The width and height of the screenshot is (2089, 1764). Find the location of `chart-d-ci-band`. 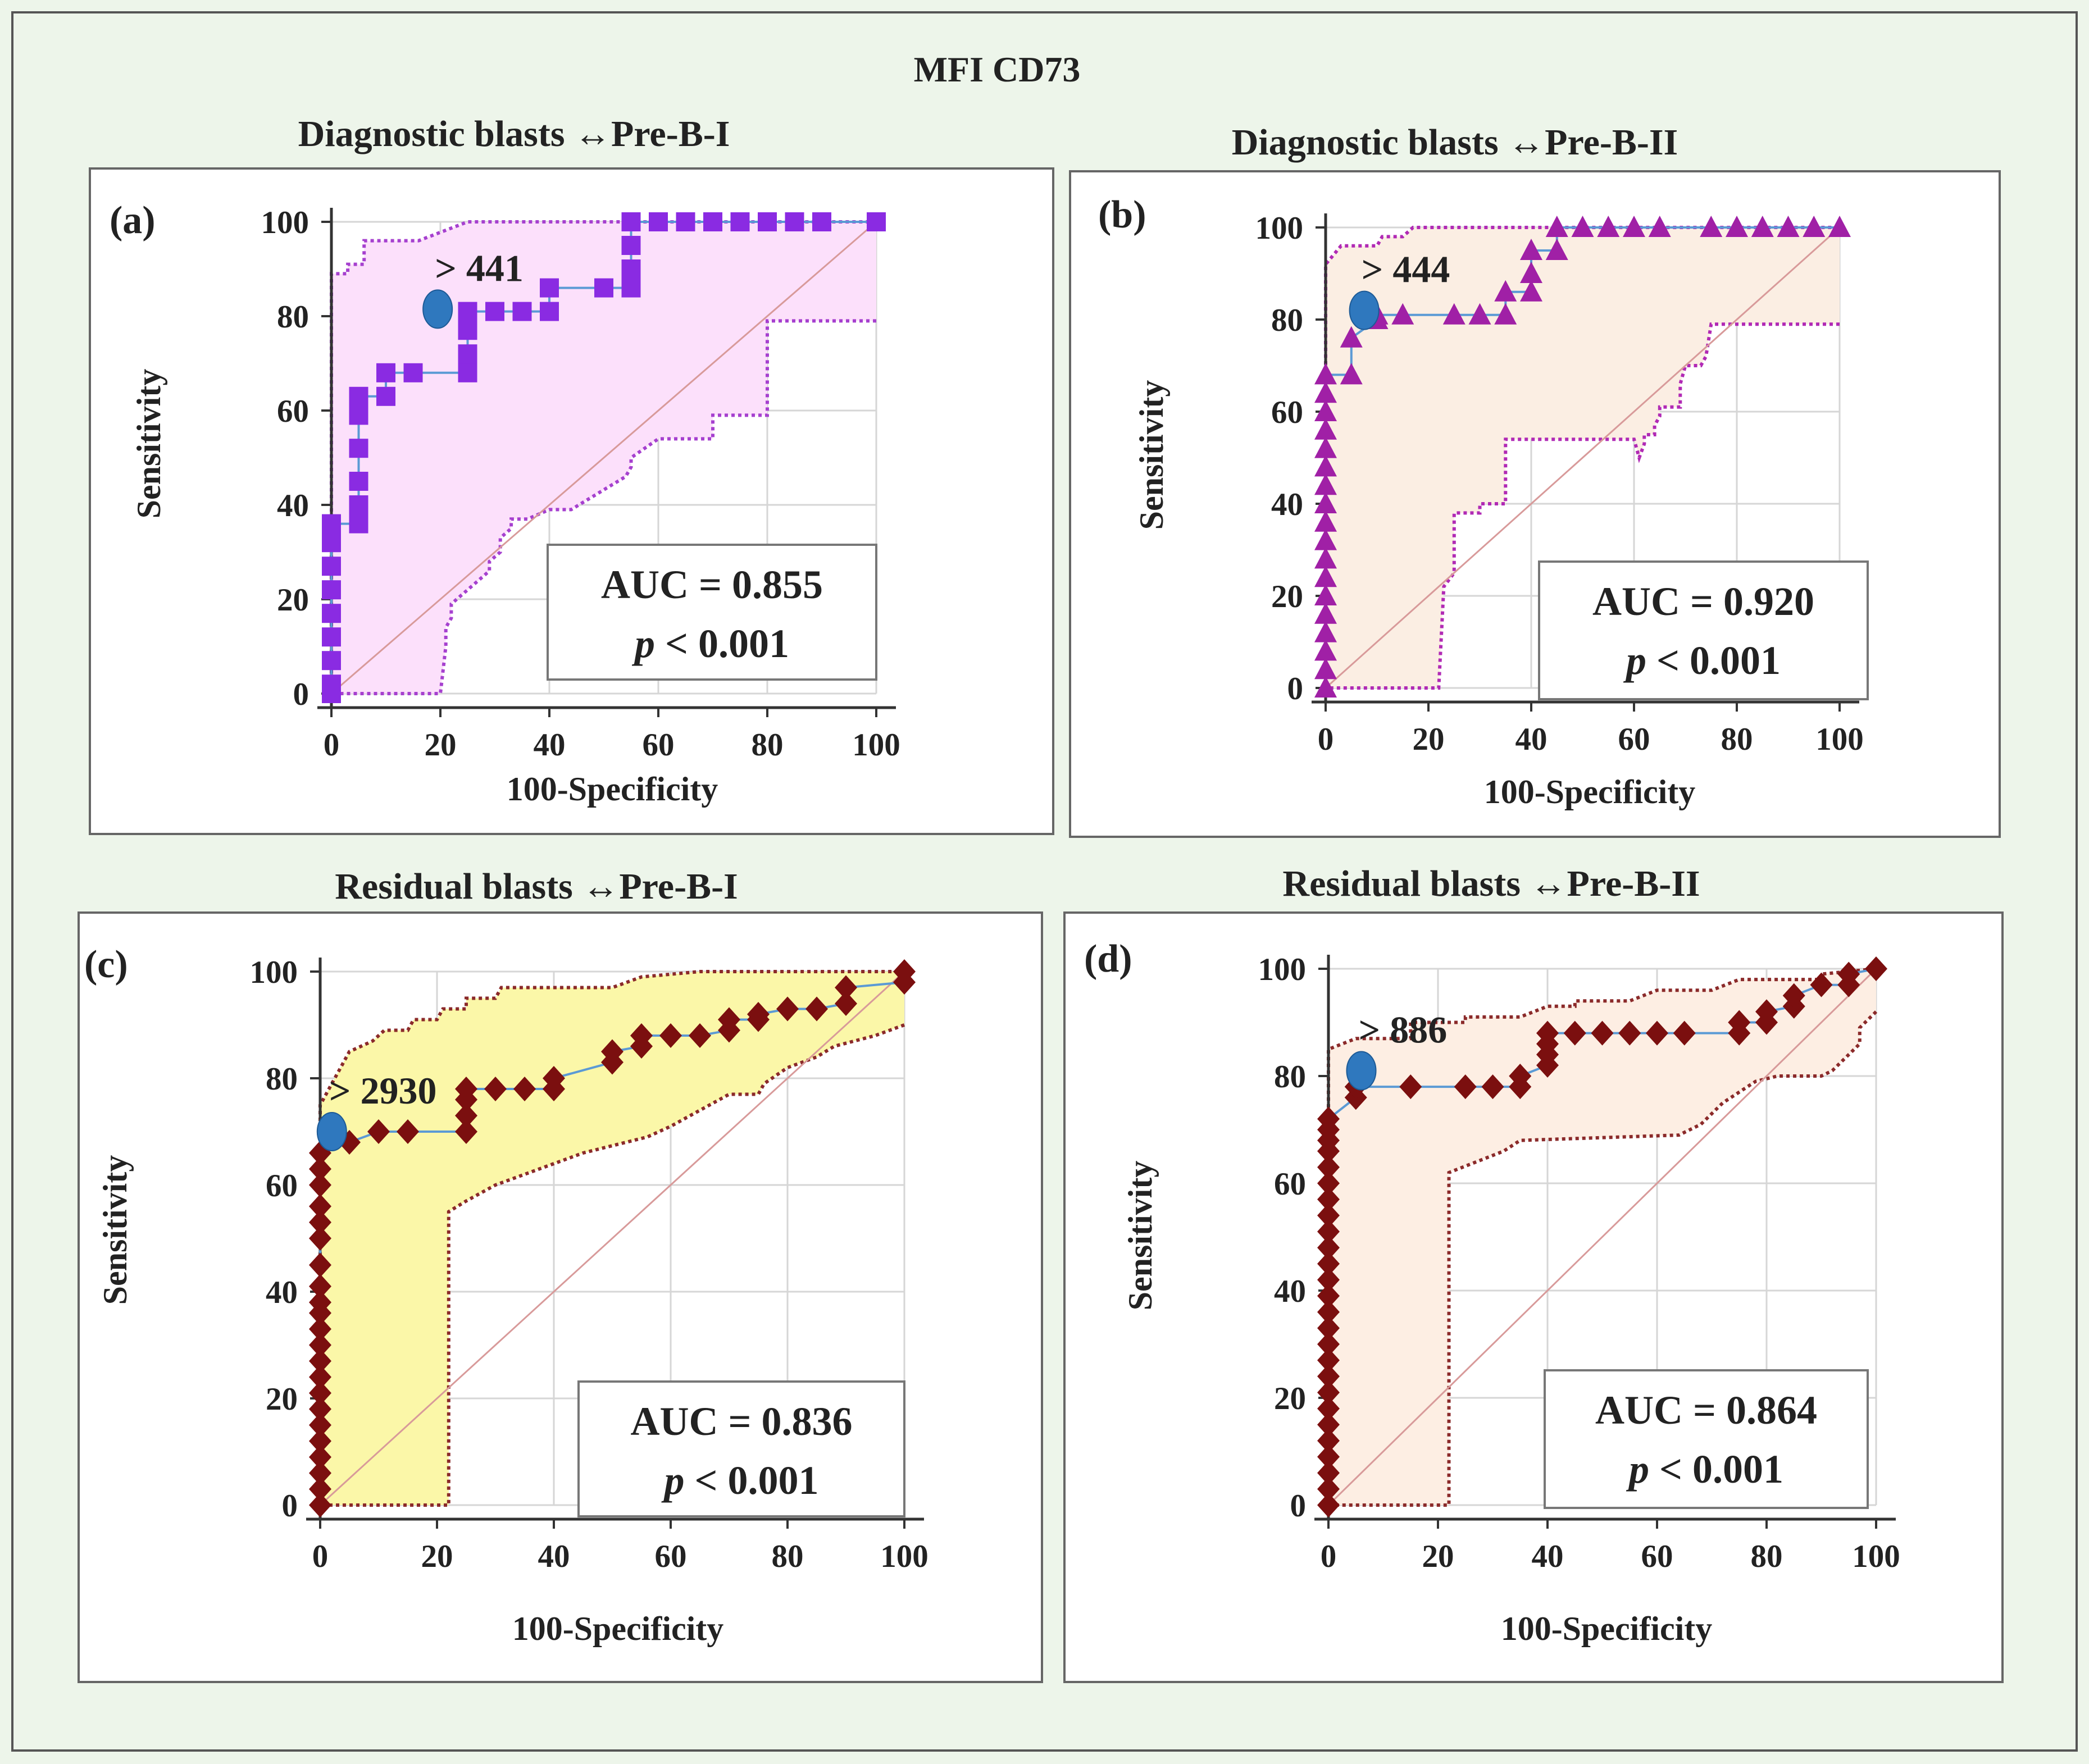

chart-d-ci-band is located at coordinates (1602, 1237).